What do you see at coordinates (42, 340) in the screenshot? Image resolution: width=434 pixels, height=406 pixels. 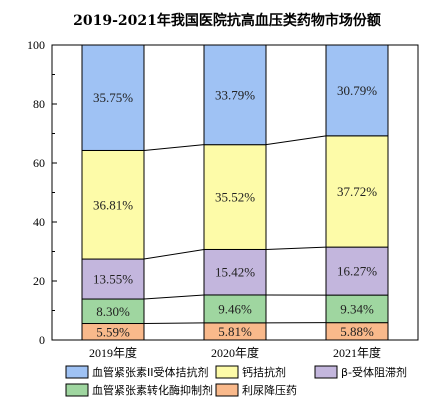 I see `y-tick-label: 0` at bounding box center [42, 340].